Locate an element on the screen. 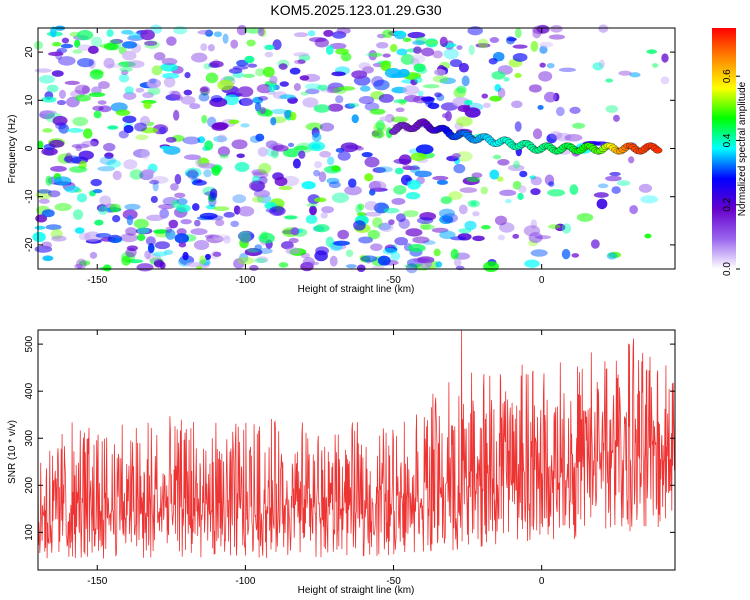  y-tick-label: 0 is located at coordinates (29, 148).